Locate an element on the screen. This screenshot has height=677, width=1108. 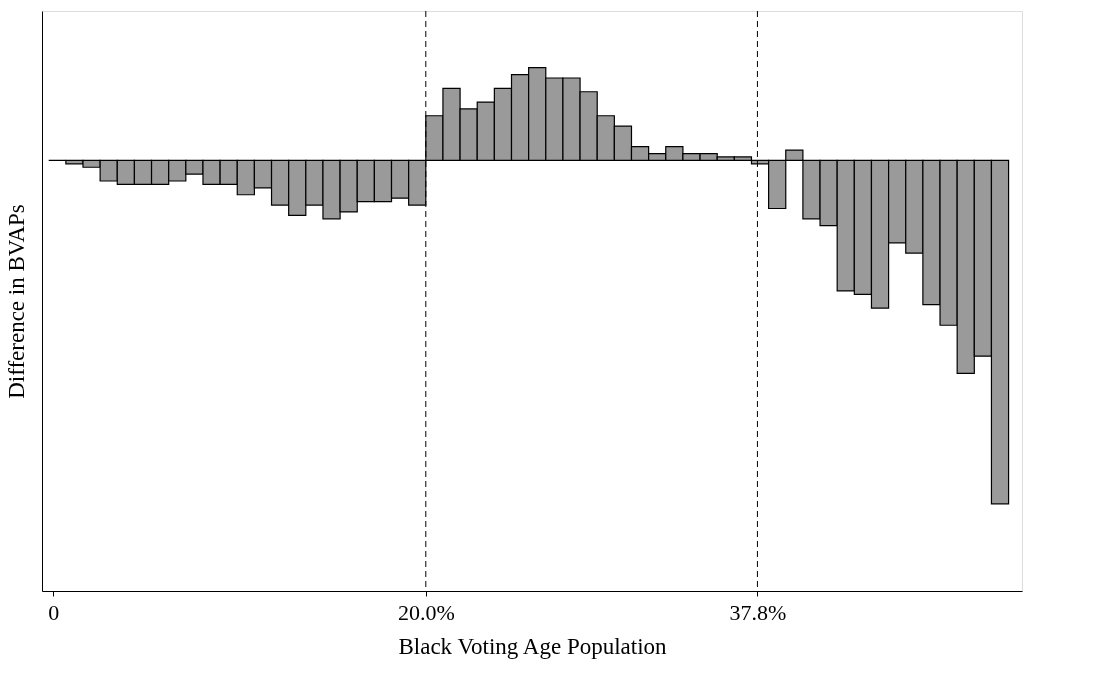
x-tick-label: 37.8% is located at coordinates (758, 612).